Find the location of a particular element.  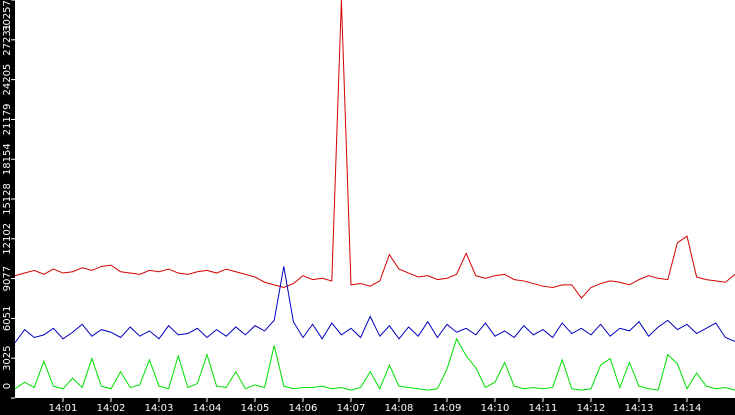

x-tick-label: 14:02 is located at coordinates (111, 408).